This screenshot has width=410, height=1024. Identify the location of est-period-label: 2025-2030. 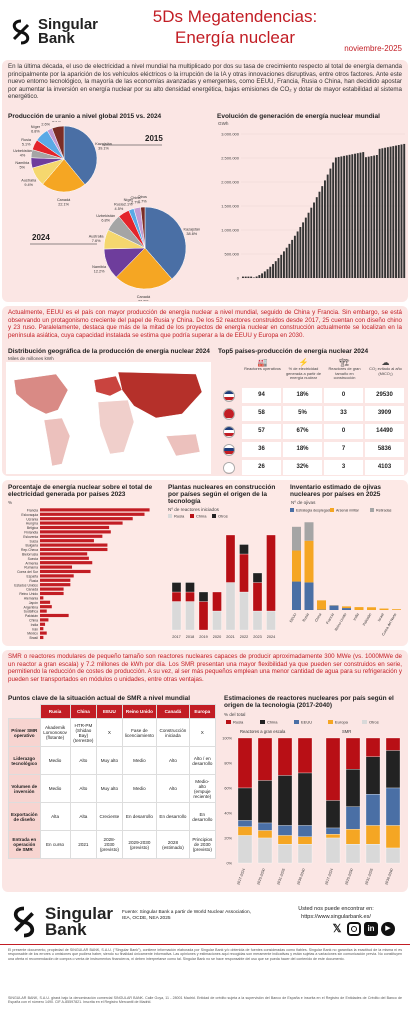
(261, 877).